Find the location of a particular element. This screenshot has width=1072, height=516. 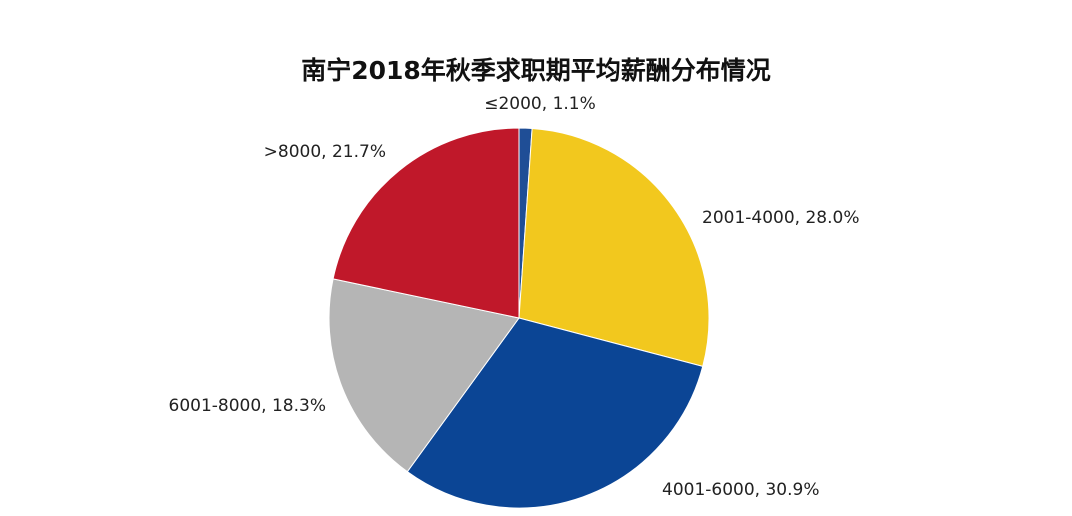

data-label: 6001-8000, 18.3% is located at coordinates (248, 406).